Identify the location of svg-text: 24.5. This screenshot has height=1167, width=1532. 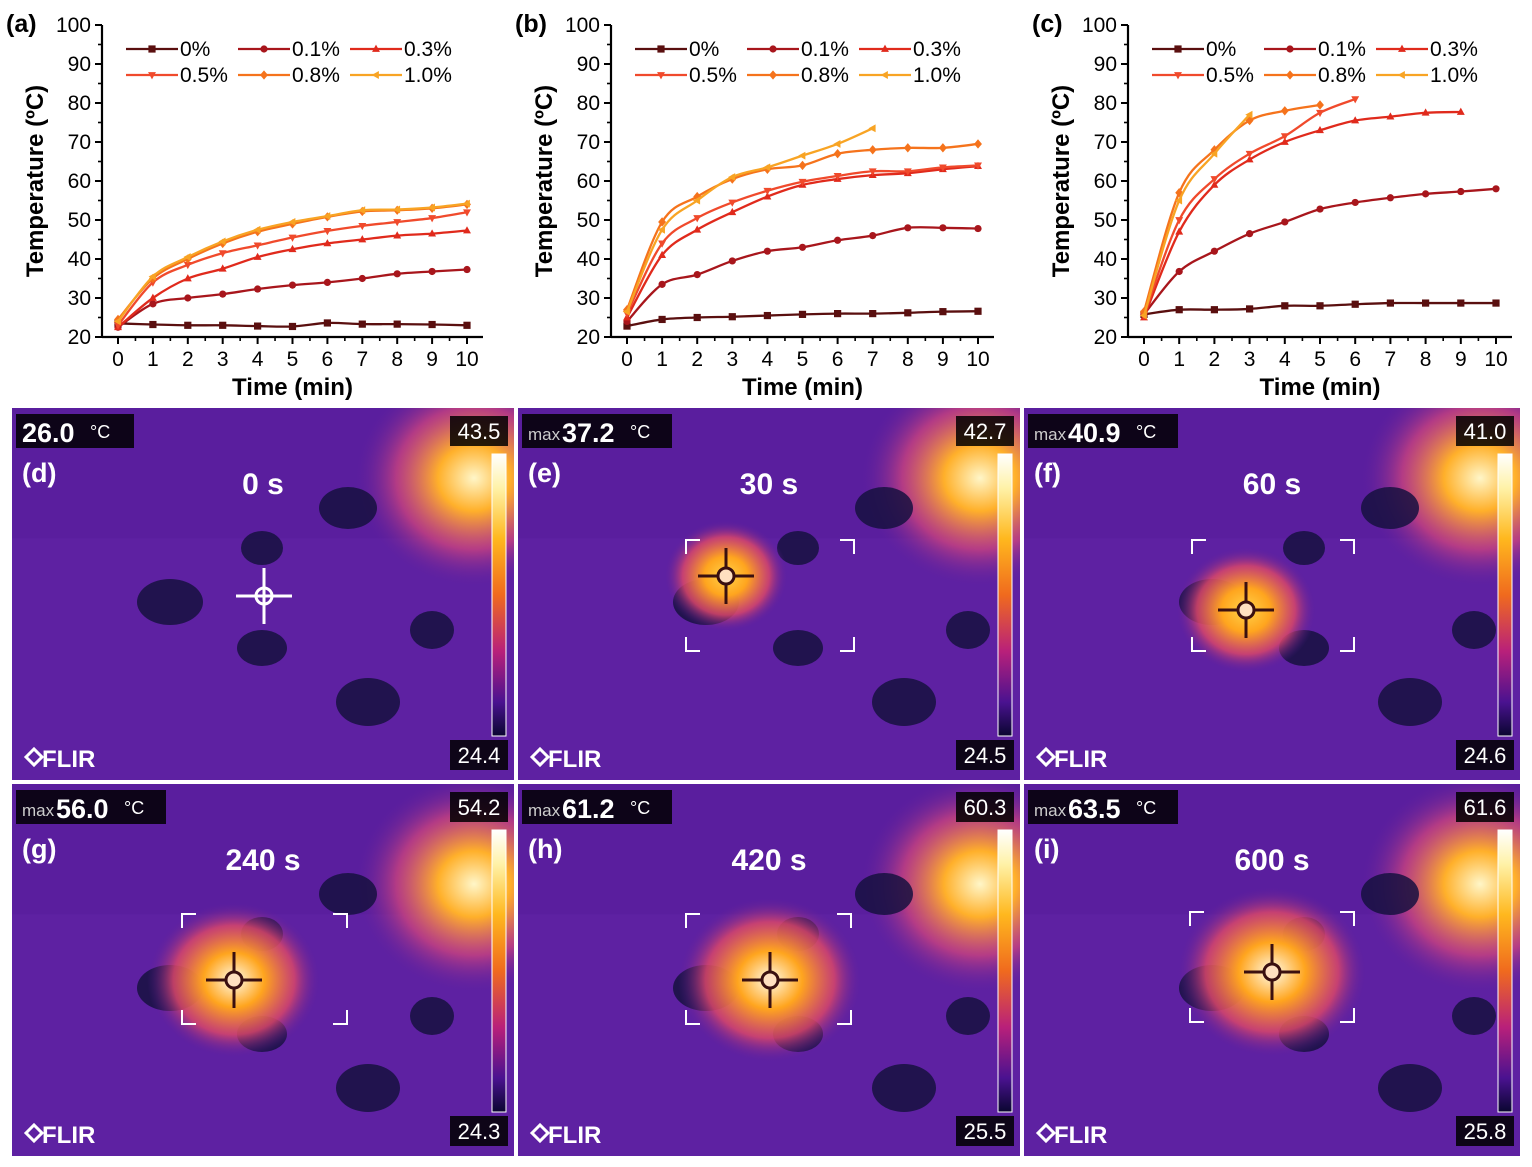
(985, 755).